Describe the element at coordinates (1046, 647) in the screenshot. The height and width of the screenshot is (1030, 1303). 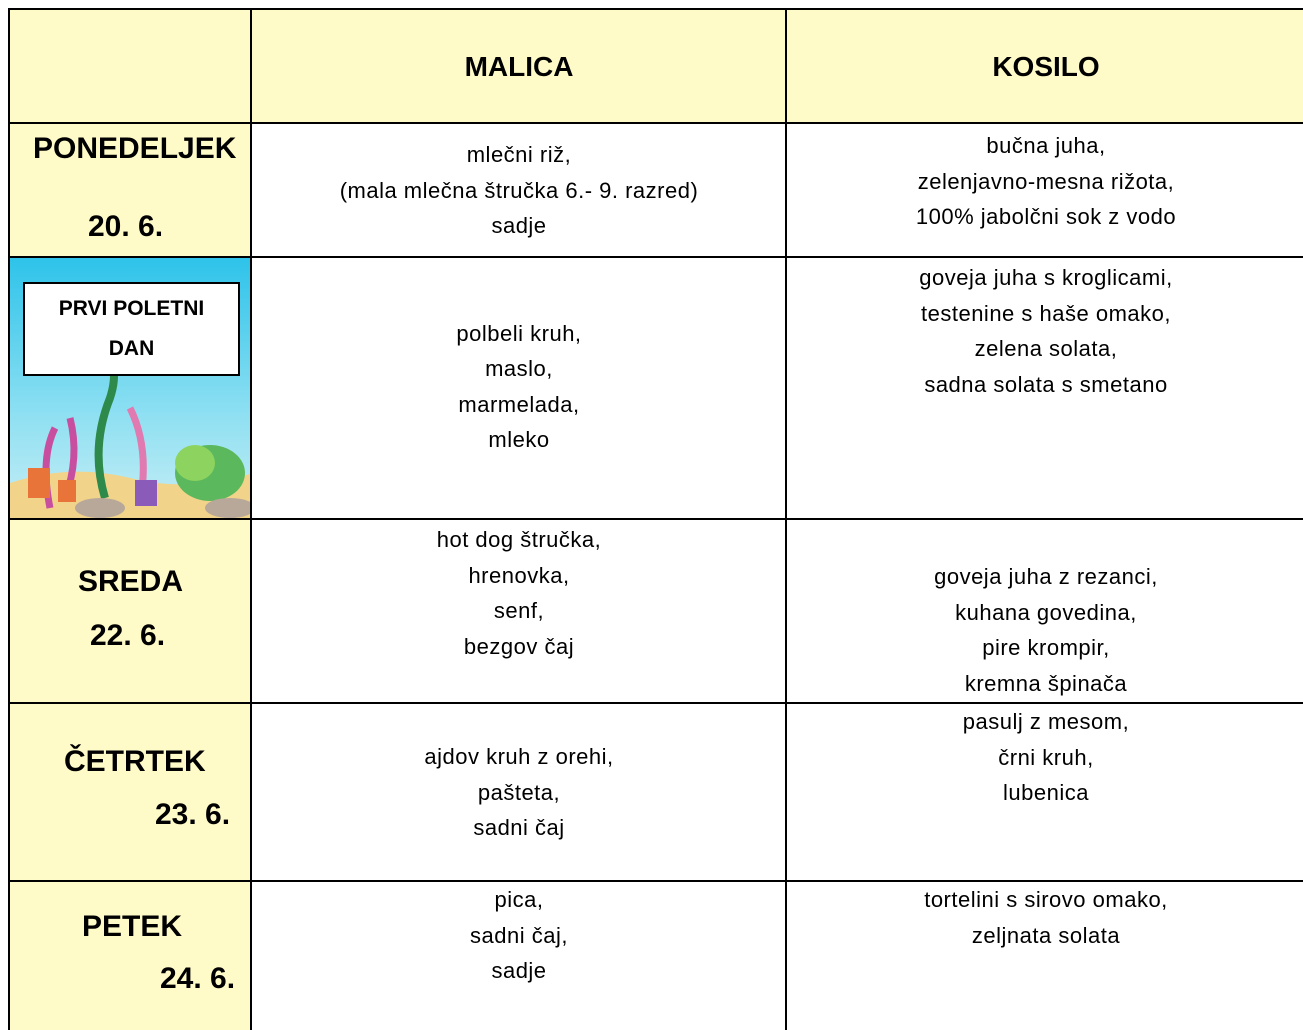
I see `meal-line: pire krompir,` at that location.